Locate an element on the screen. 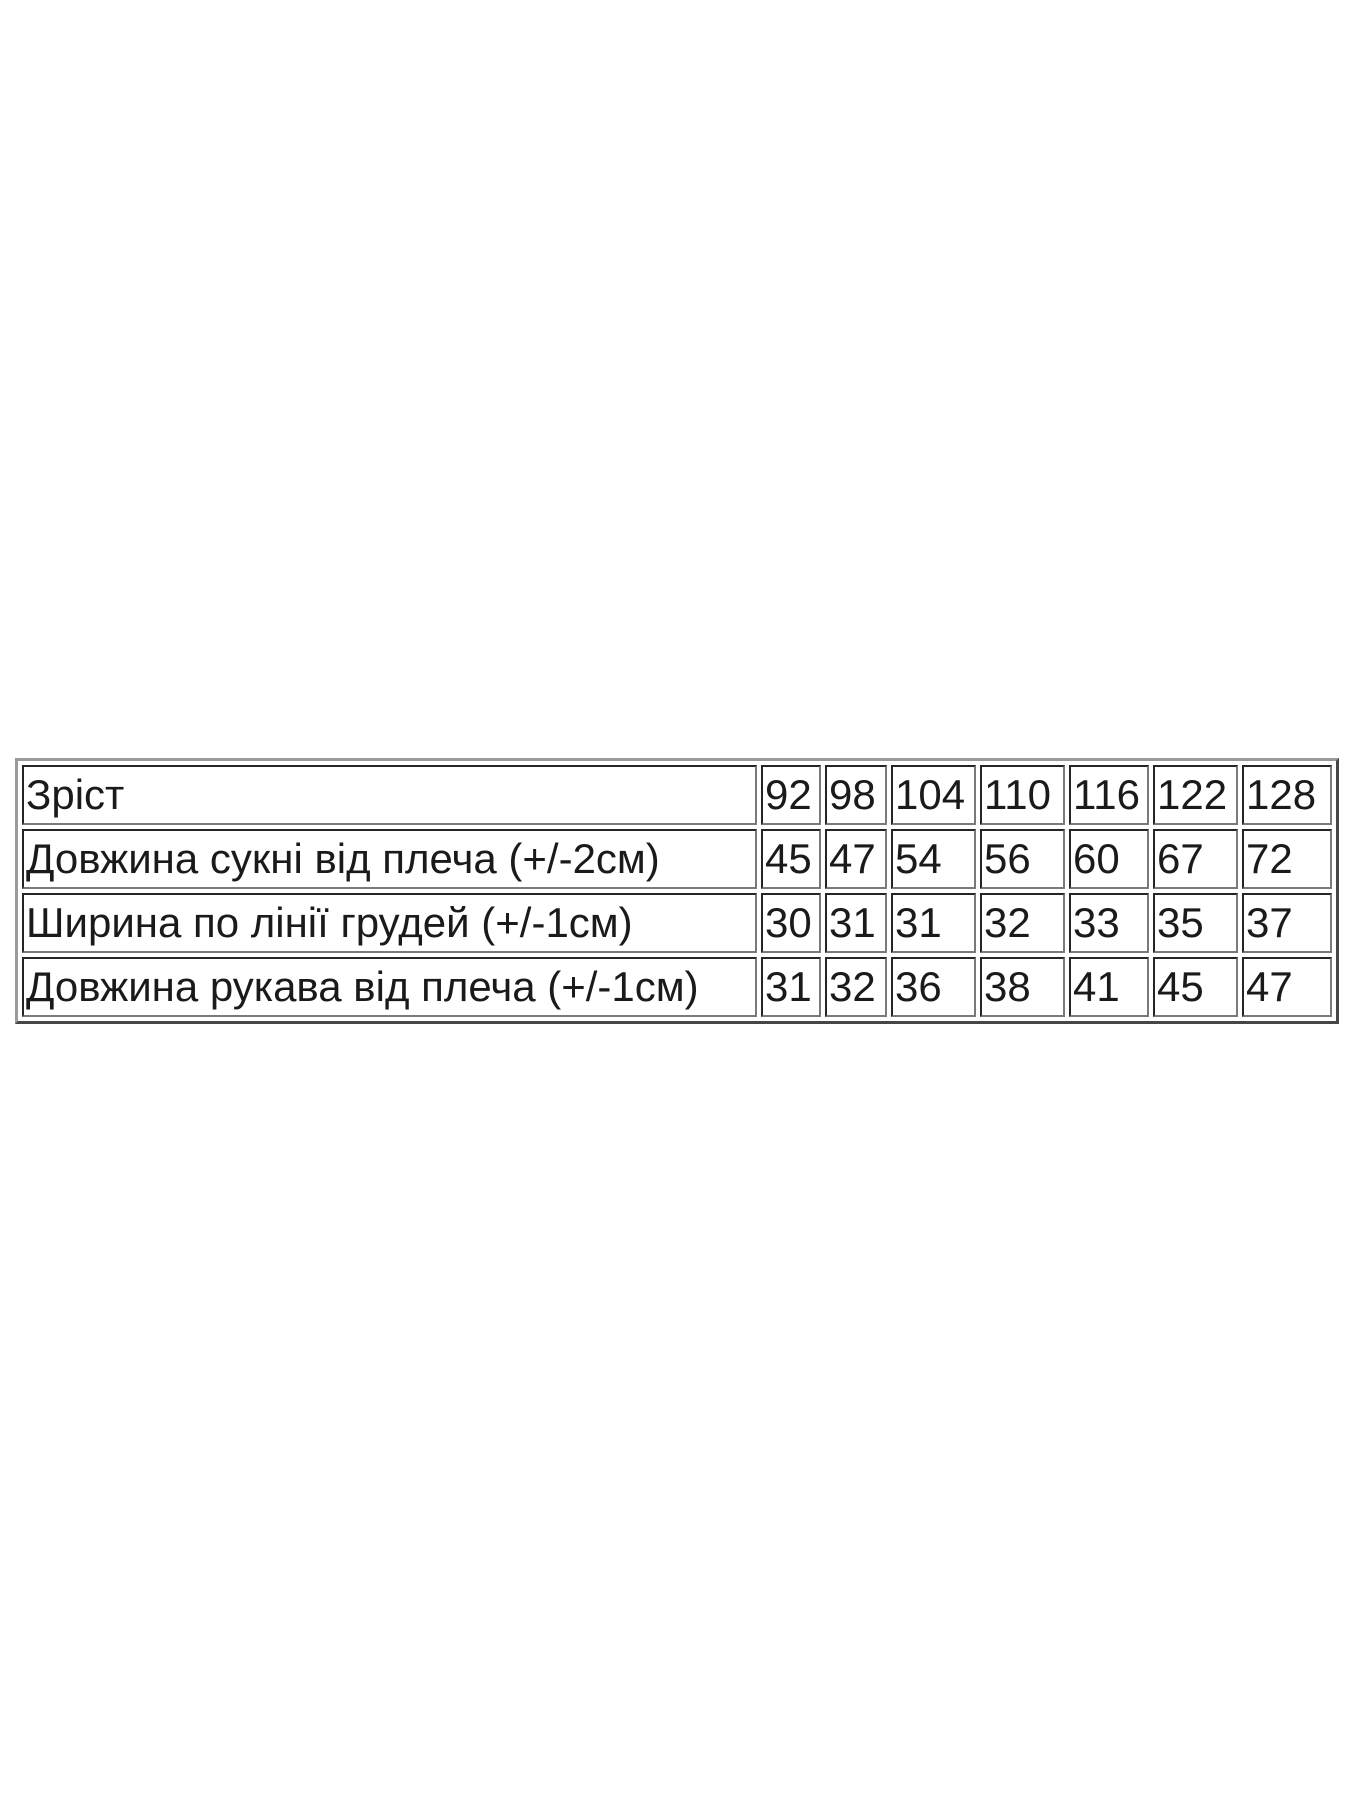 The image size is (1350, 1800). table-cell: 35 is located at coordinates (1195, 923).